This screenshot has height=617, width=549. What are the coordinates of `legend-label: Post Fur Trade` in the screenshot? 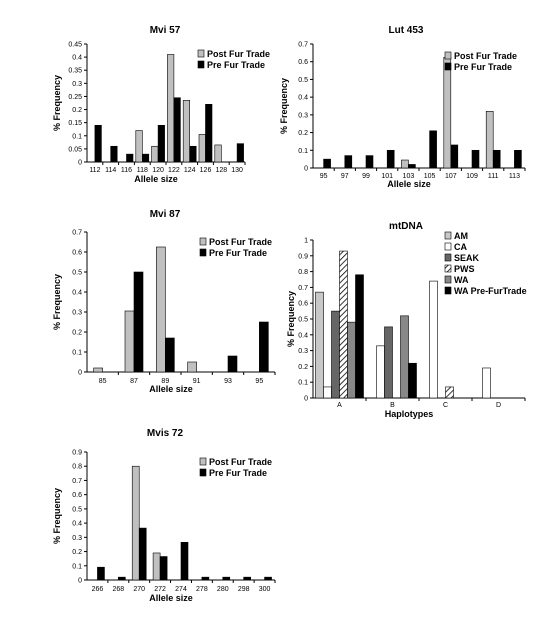 It's located at (485, 56).